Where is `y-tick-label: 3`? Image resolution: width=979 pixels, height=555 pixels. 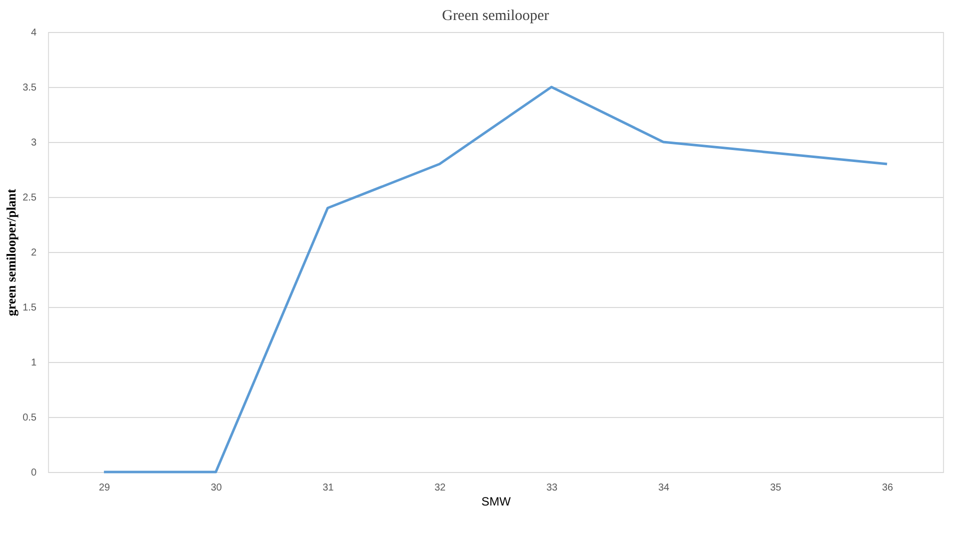
y-tick-label: 3 is located at coordinates (33, 143).